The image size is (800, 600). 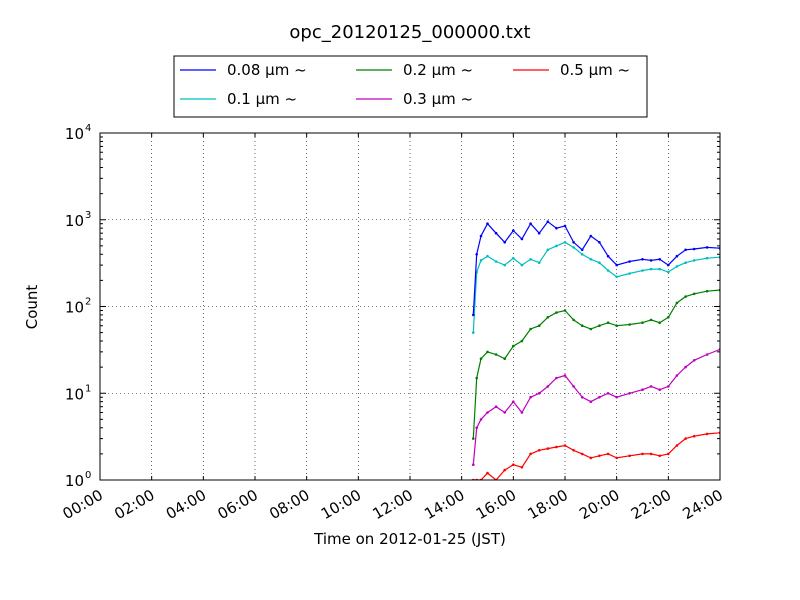 I want to click on x-tick-label: 22:00, so click(x=651, y=504).